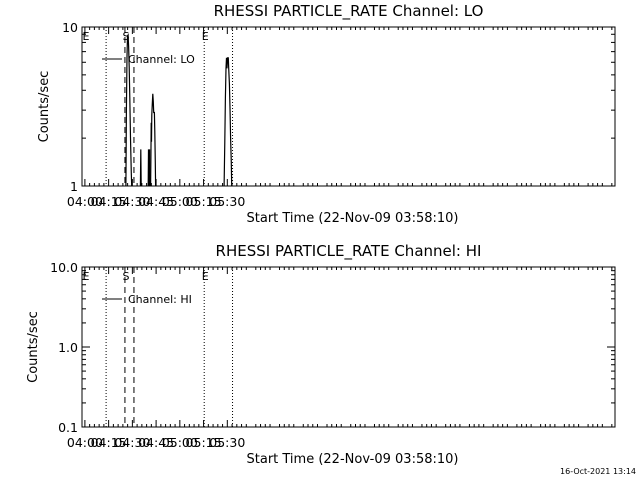 The height and width of the screenshot is (485, 640). Describe the element at coordinates (160, 299) in the screenshot. I see `legend-entry: Channel: HI` at that location.